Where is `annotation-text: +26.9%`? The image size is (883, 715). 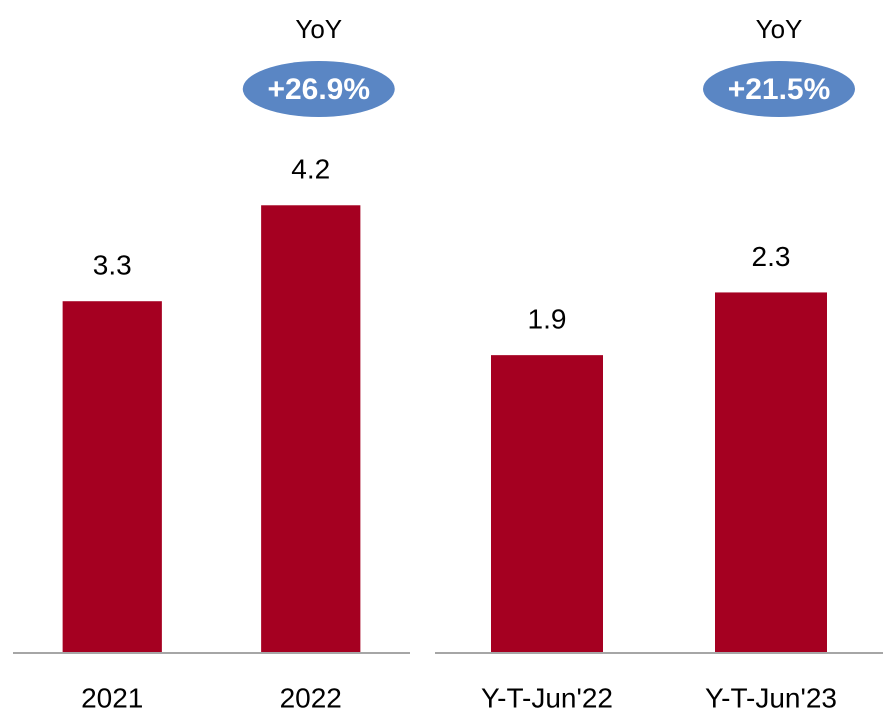 annotation-text: +26.9% is located at coordinates (318, 89).